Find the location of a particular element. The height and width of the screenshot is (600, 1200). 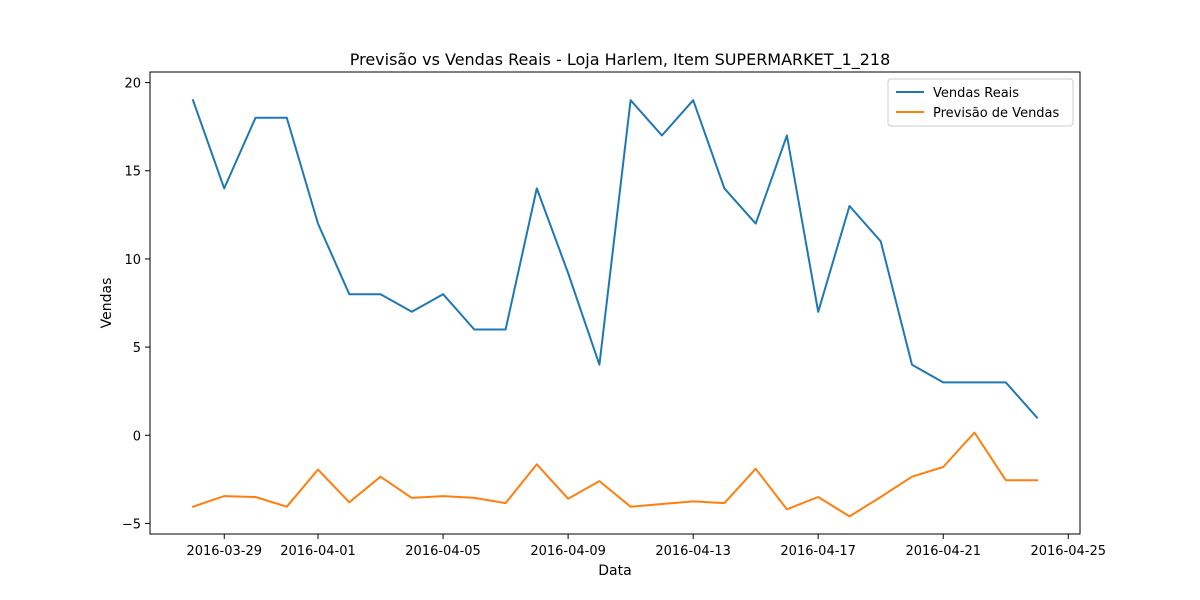

y-tick-label: 0 is located at coordinates (137, 436).